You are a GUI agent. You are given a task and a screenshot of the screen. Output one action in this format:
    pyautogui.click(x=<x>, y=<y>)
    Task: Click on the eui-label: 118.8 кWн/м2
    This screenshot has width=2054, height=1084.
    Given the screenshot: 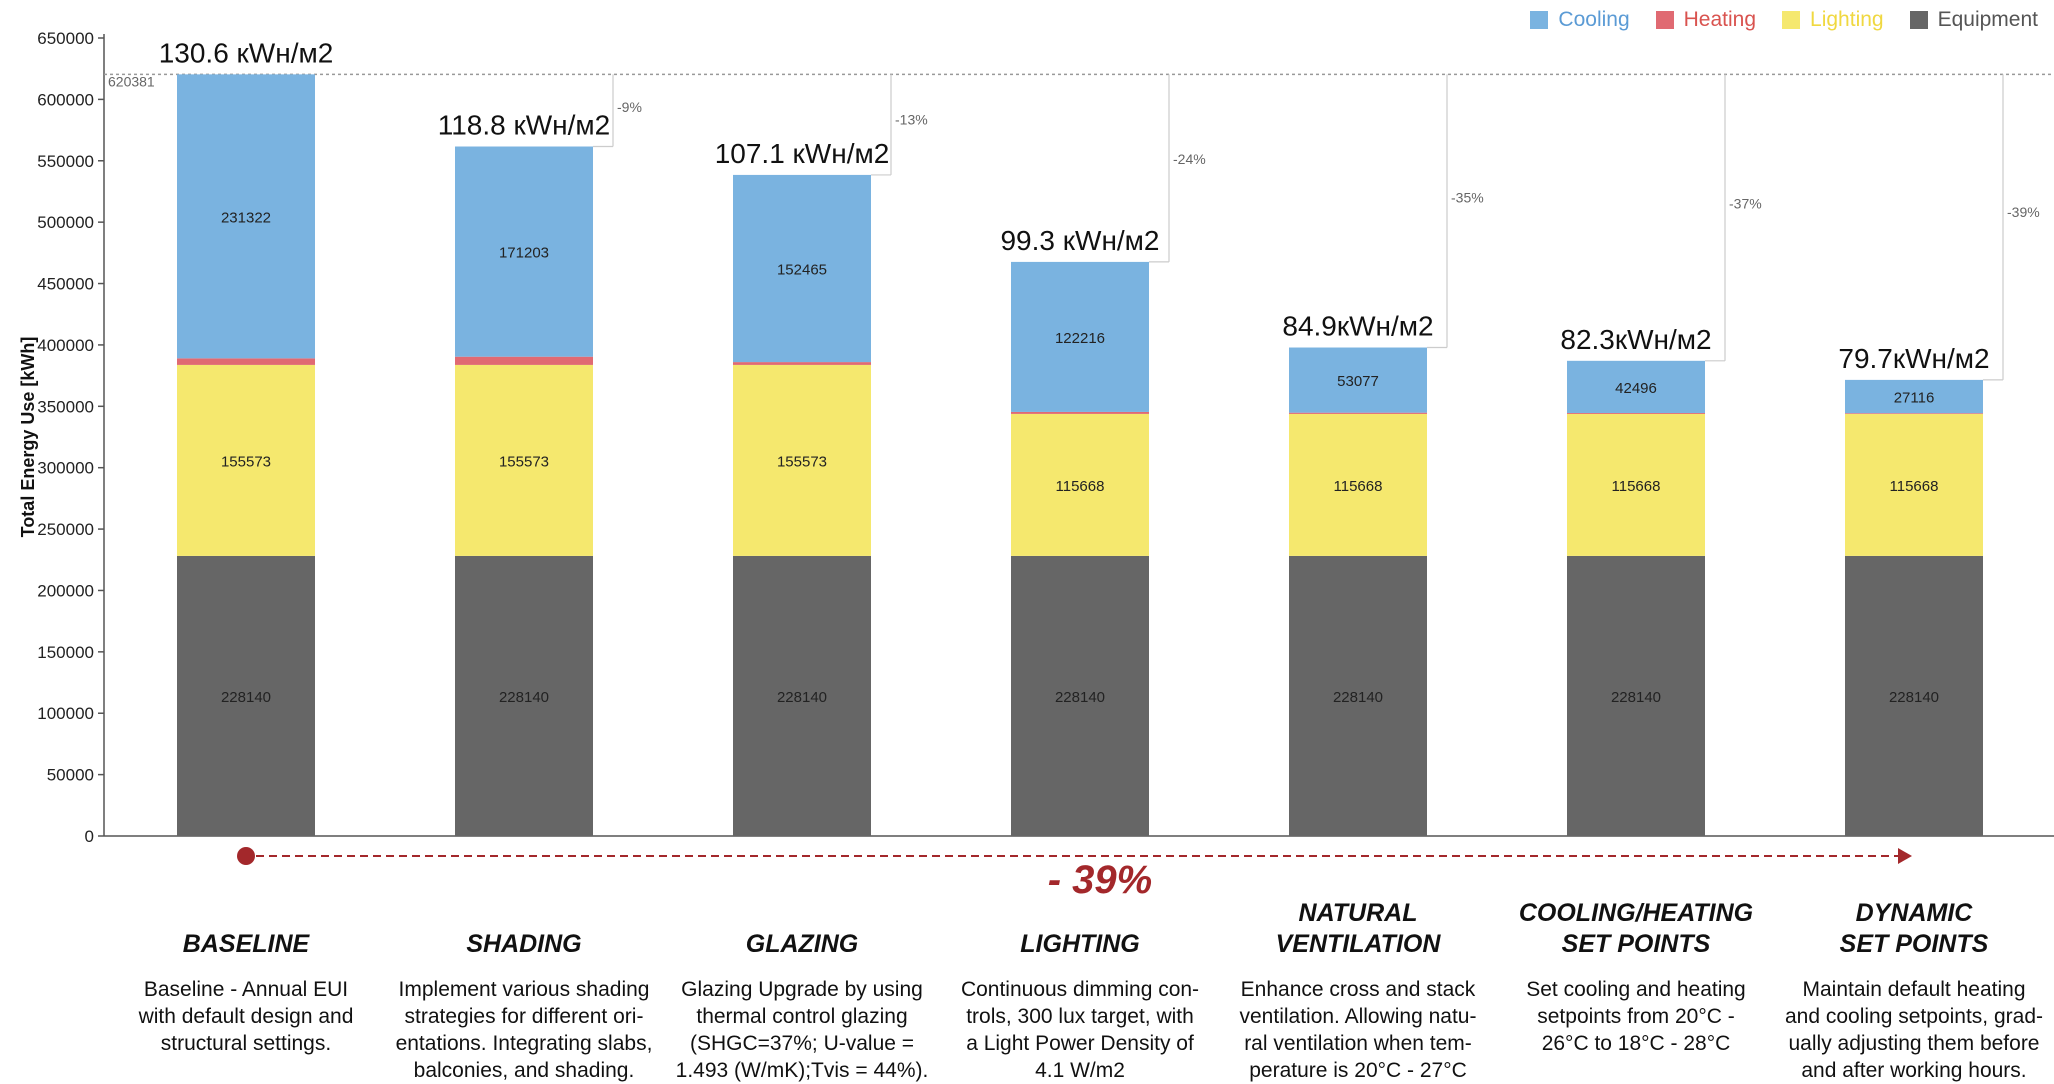 What is the action you would take?
    pyautogui.click(x=524, y=125)
    